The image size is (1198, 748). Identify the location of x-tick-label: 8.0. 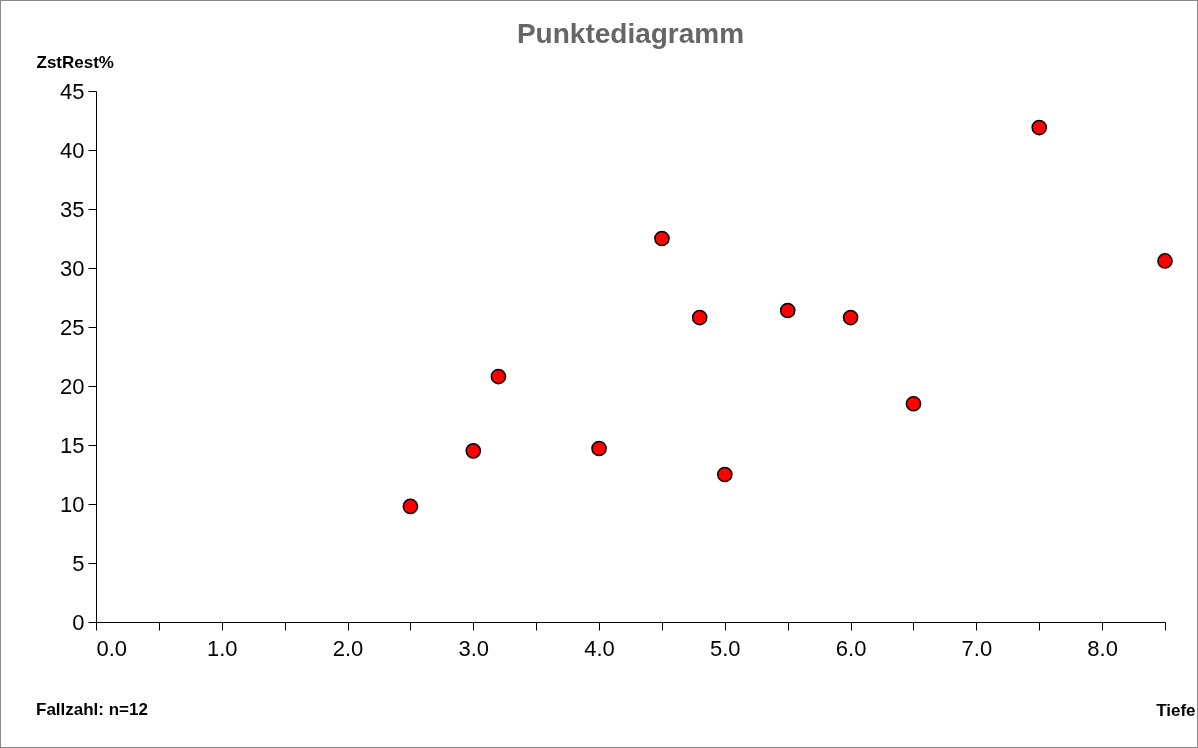
(1102, 648).